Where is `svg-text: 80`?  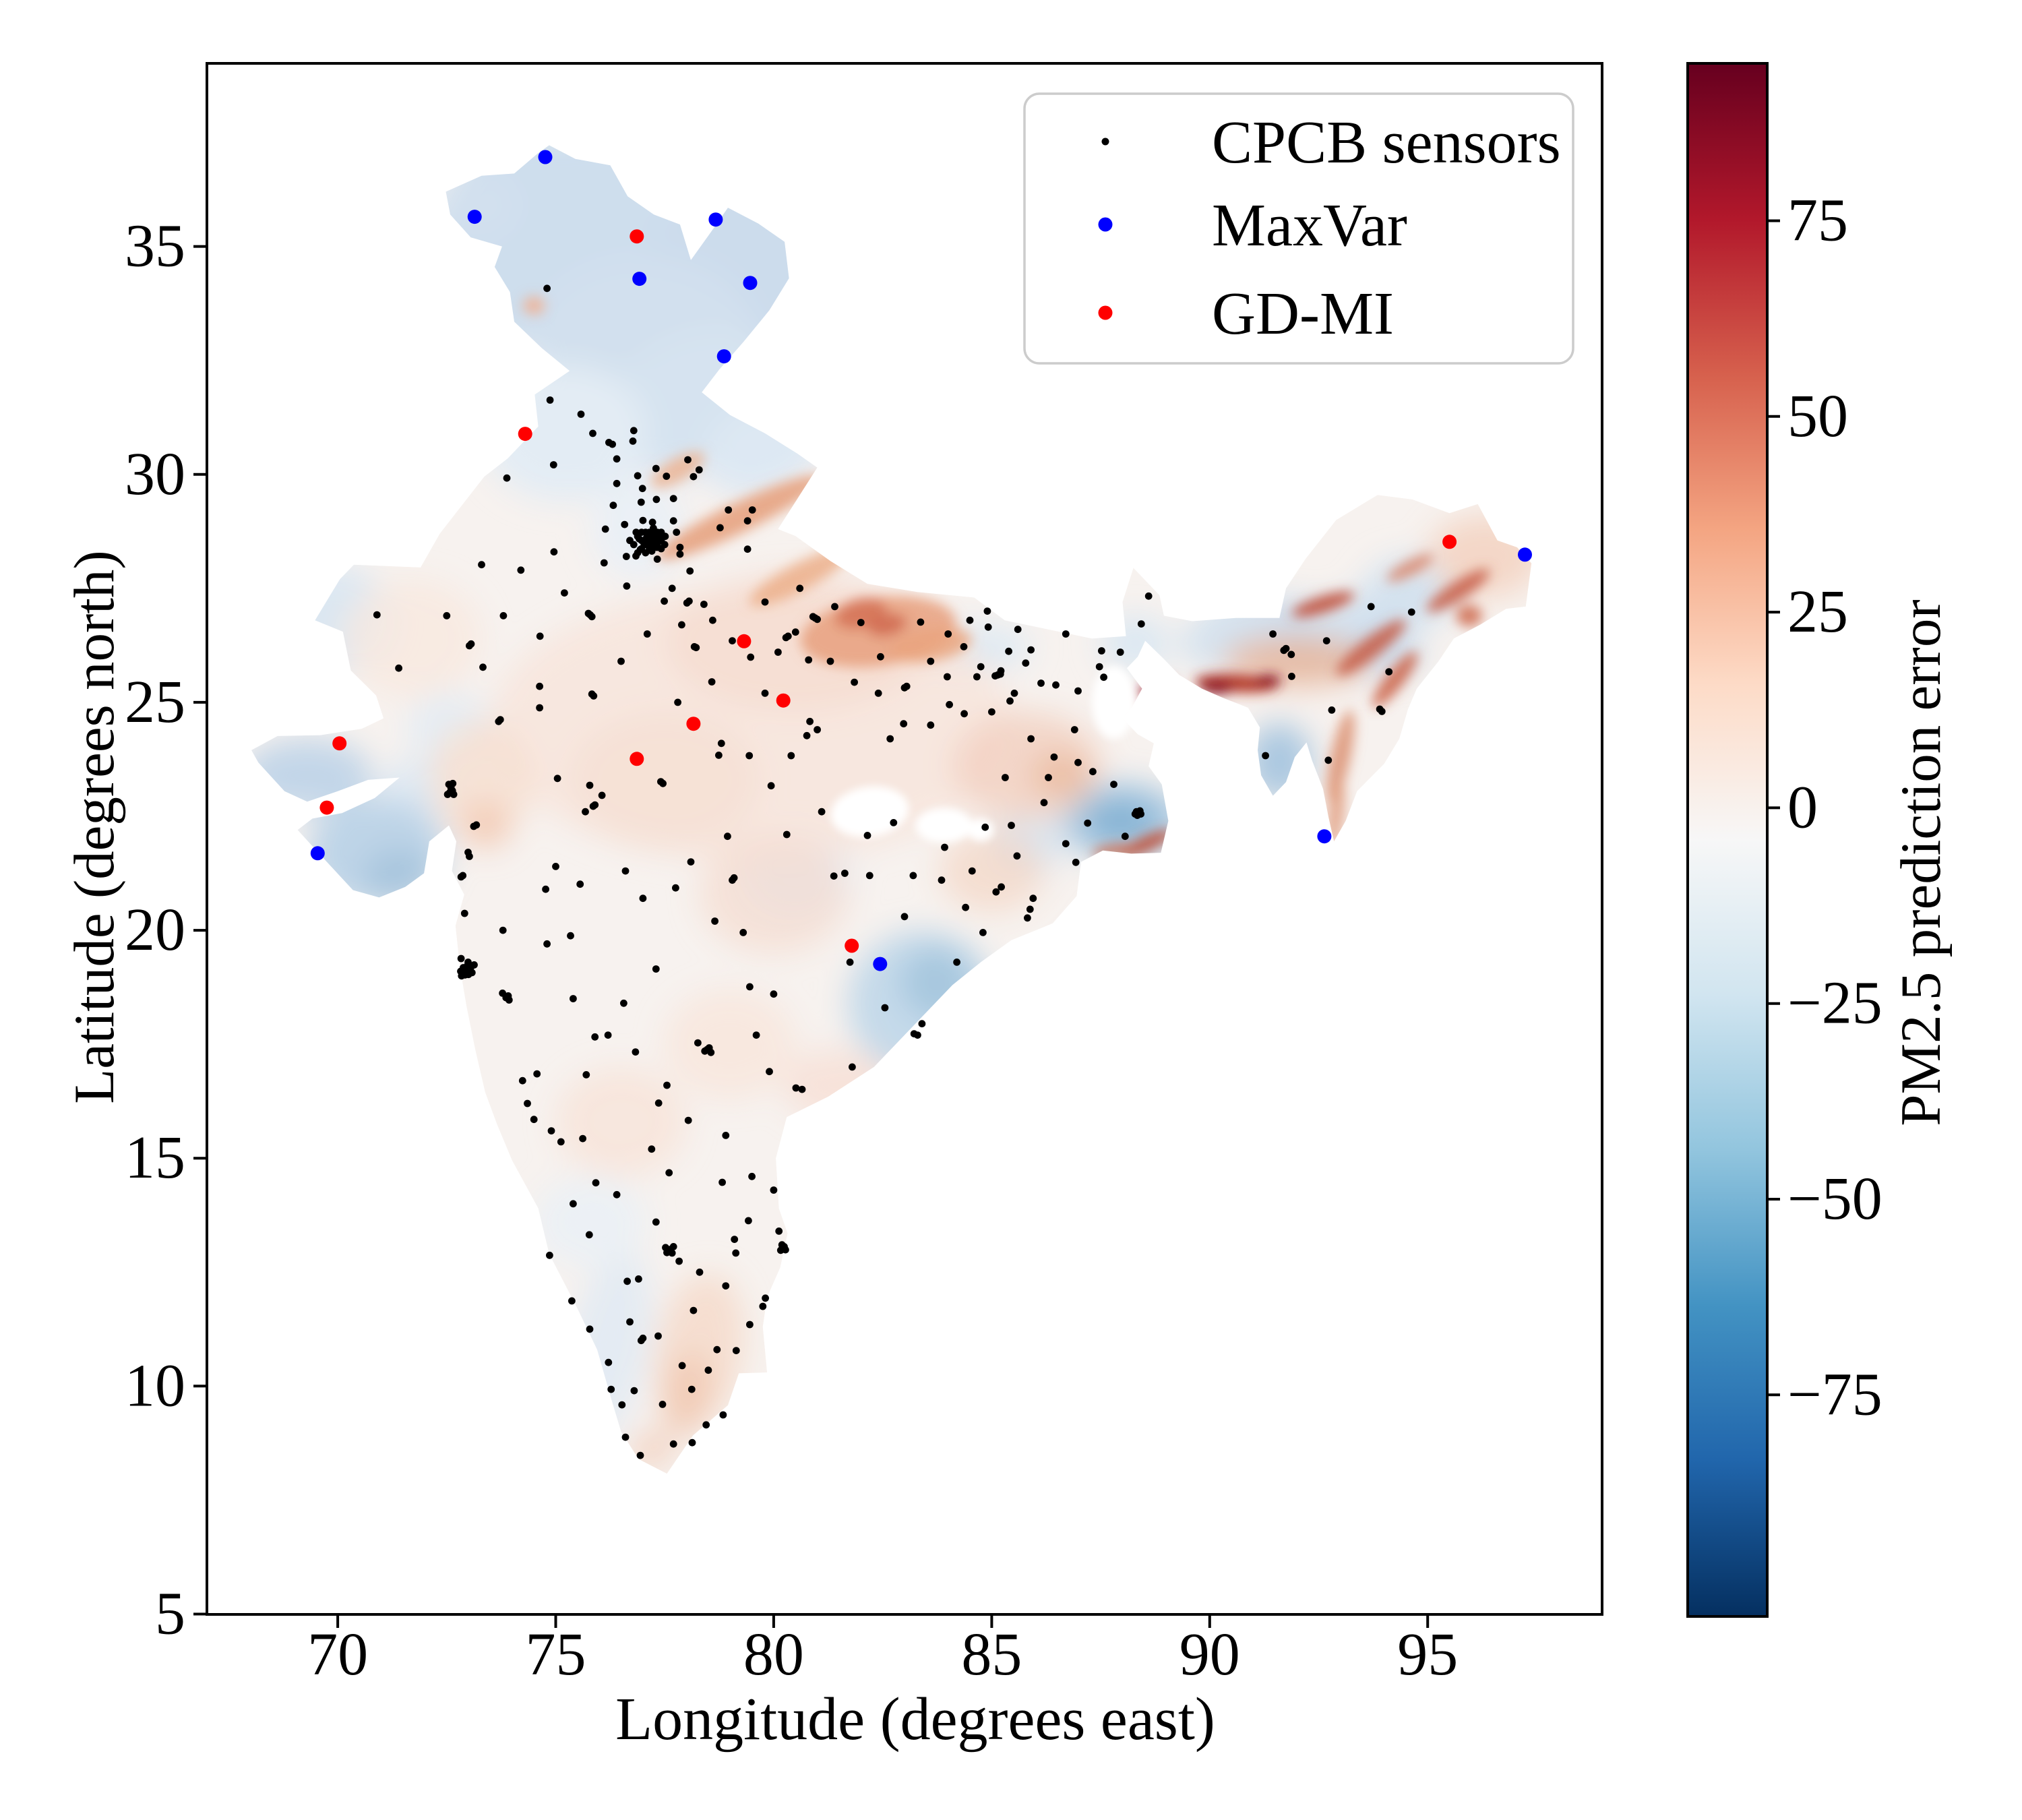 svg-text: 80 is located at coordinates (773, 1655).